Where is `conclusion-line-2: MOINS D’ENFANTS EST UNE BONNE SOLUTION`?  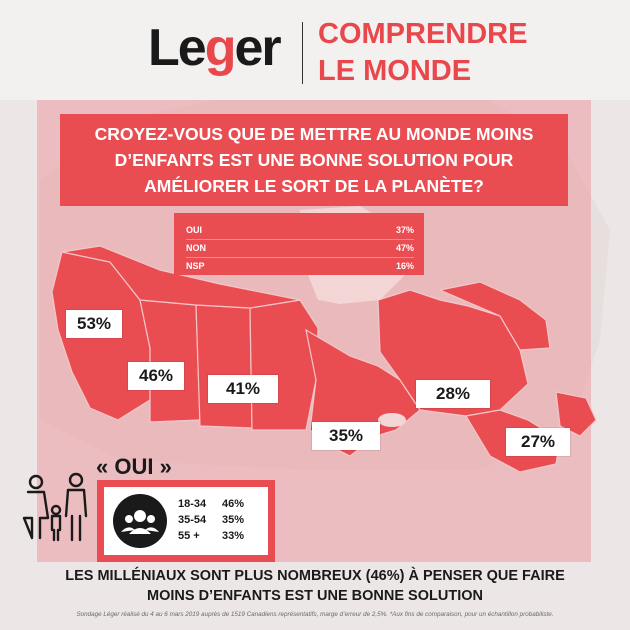
conclusion-line-2: MOINS D’ENFANTS EST UNE BONNE SOLUTION is located at coordinates (315, 596).